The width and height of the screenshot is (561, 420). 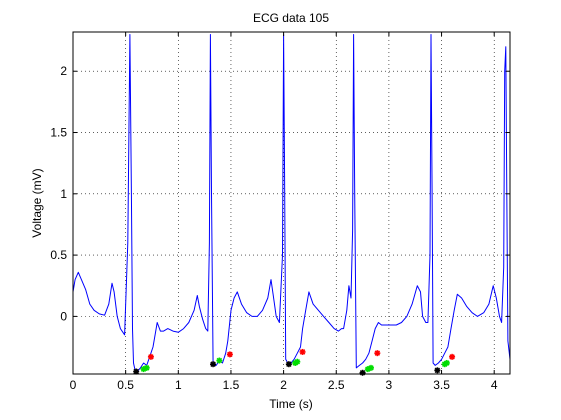 I want to click on x-tick-label: 2, so click(x=283, y=385).